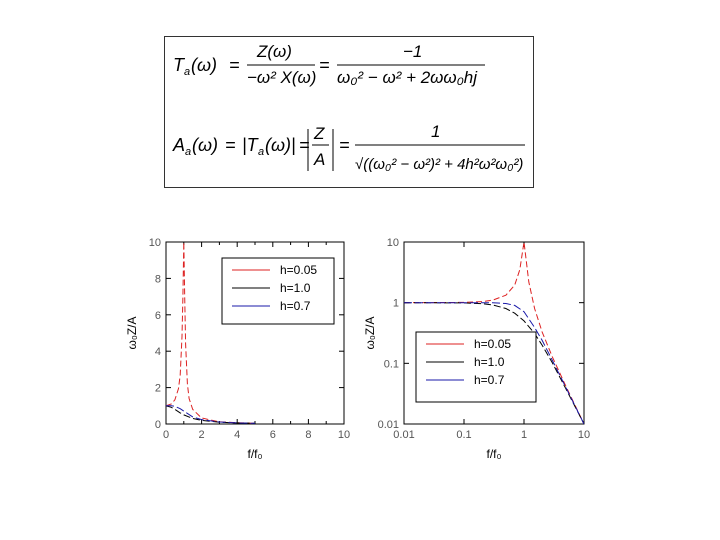 This screenshot has height=540, width=720. Describe the element at coordinates (281, 77) in the screenshot. I see `eq1-frac1-den: −ω² X(ω)` at that location.